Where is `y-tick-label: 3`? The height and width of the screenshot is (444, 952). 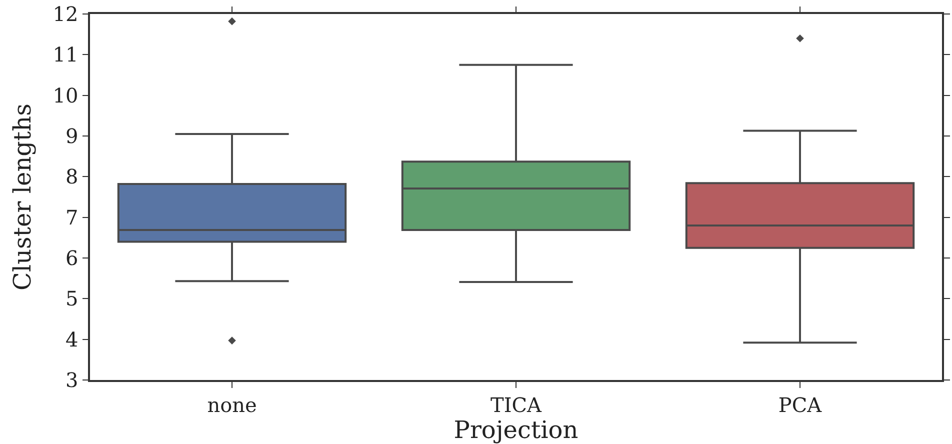 y-tick-label: 3 is located at coordinates (72, 380).